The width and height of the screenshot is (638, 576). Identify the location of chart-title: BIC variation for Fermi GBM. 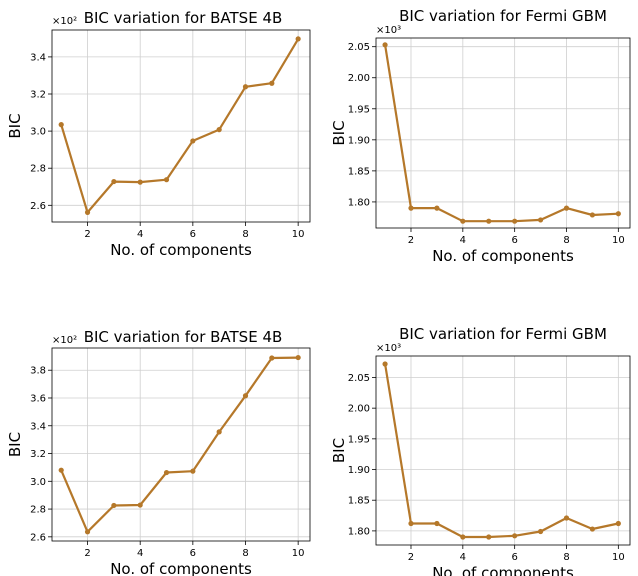
(503, 334).